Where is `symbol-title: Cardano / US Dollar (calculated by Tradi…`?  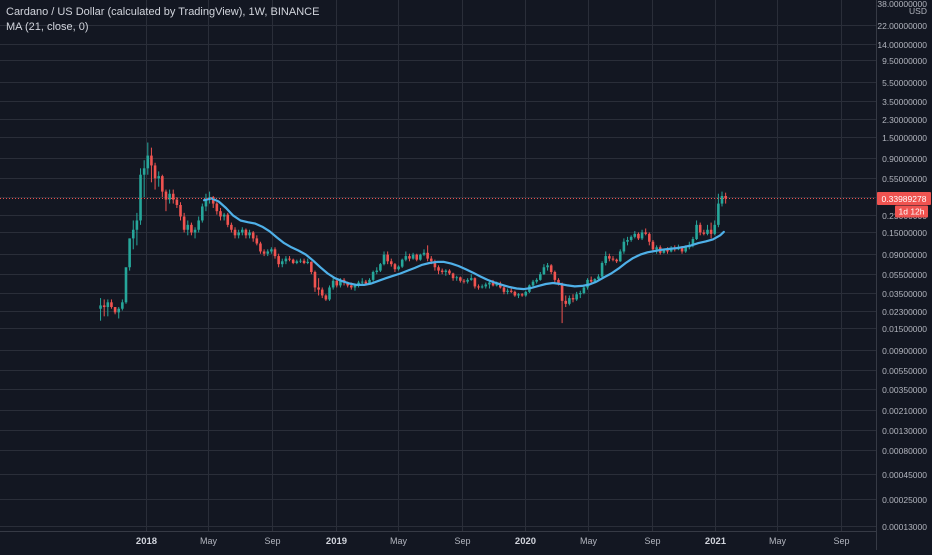
symbol-title: Cardano / US Dollar (calculated by Tradi… is located at coordinates (163, 12).